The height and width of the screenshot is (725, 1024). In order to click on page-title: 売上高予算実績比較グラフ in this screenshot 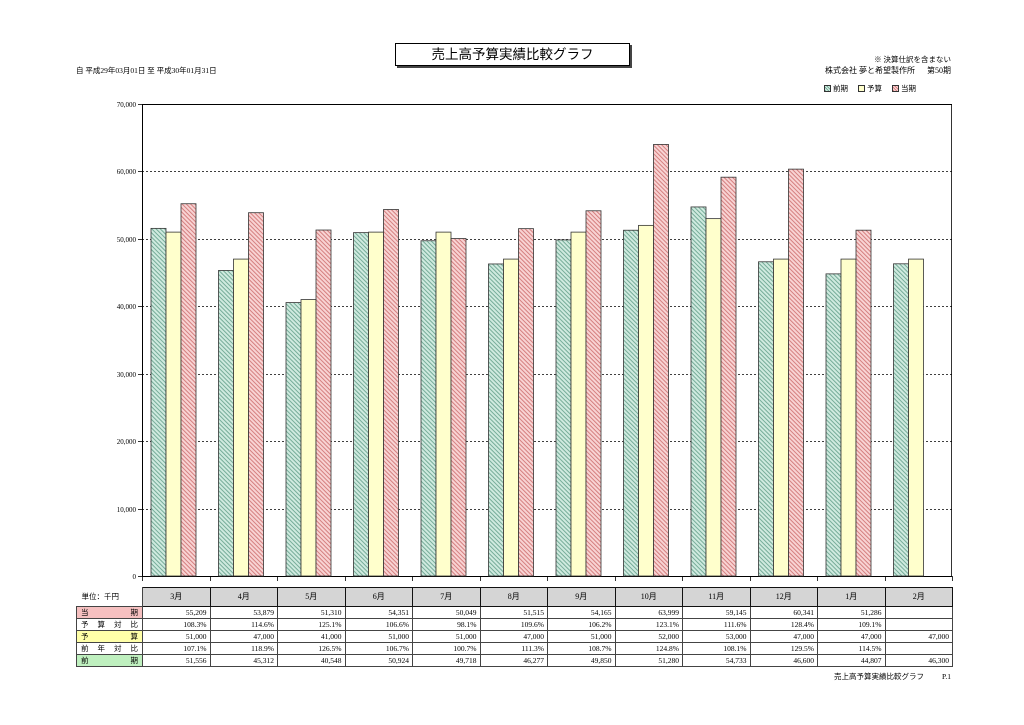, I will do `click(512, 54)`.